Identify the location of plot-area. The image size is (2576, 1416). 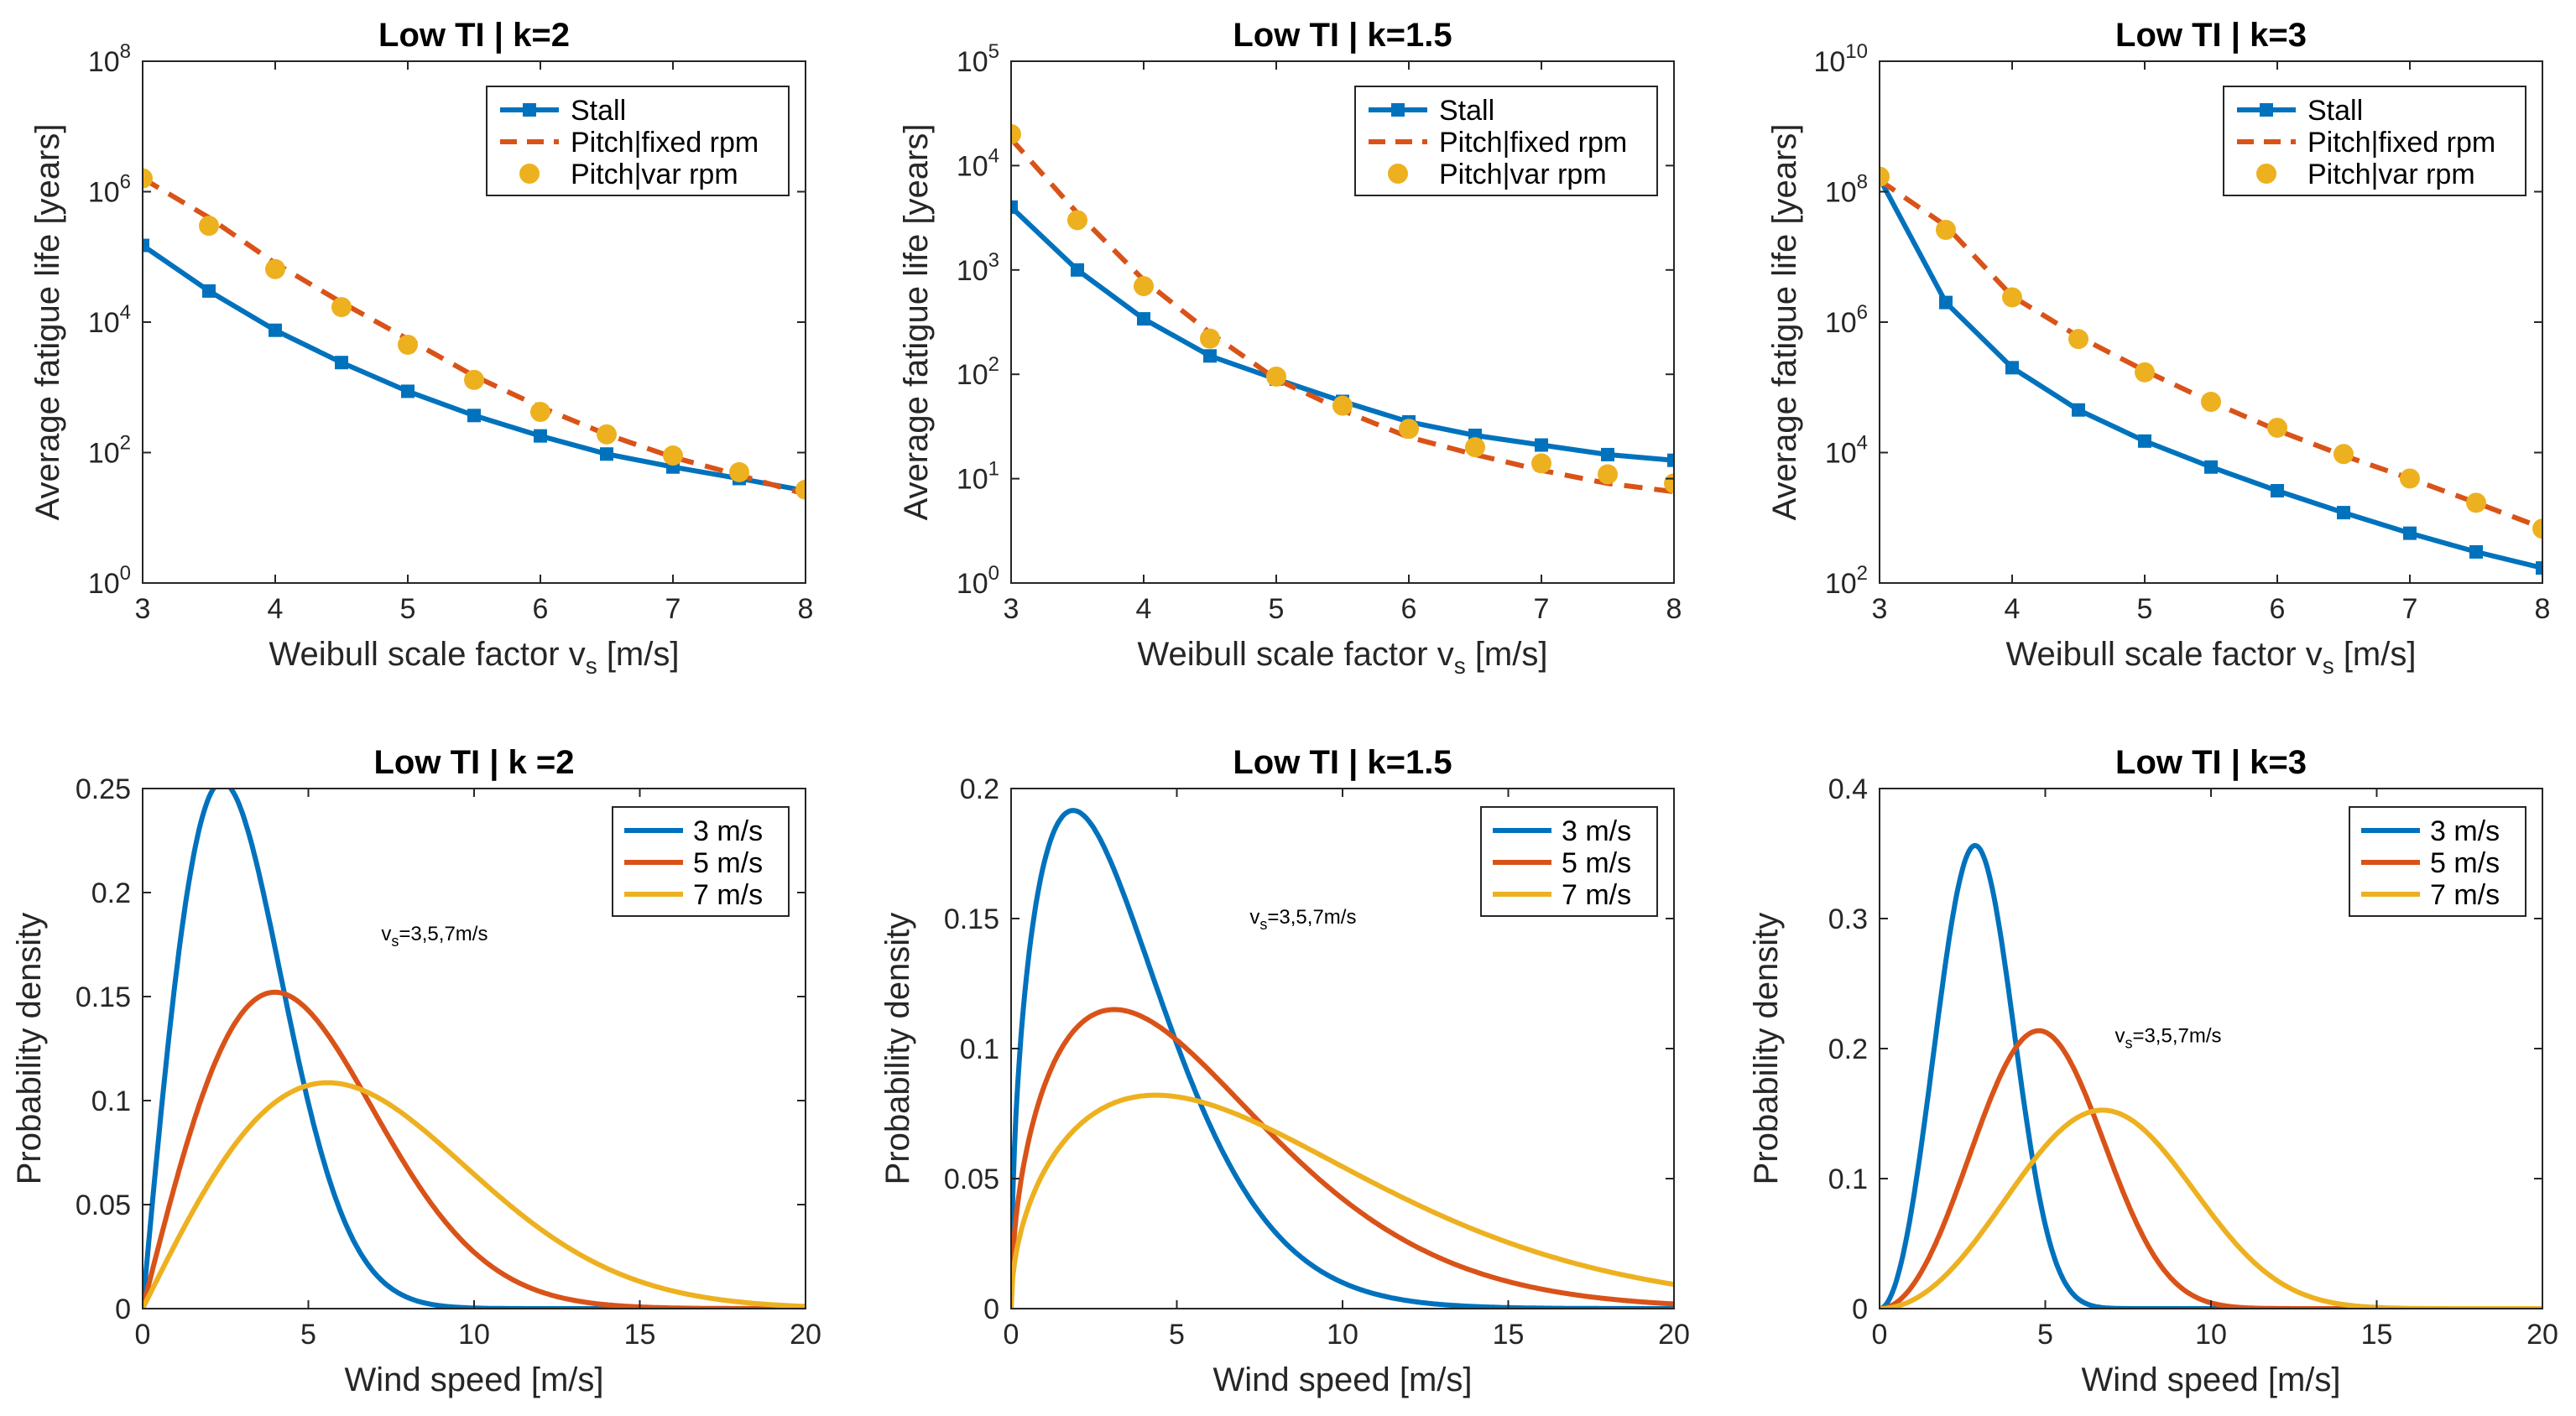
(1342, 309).